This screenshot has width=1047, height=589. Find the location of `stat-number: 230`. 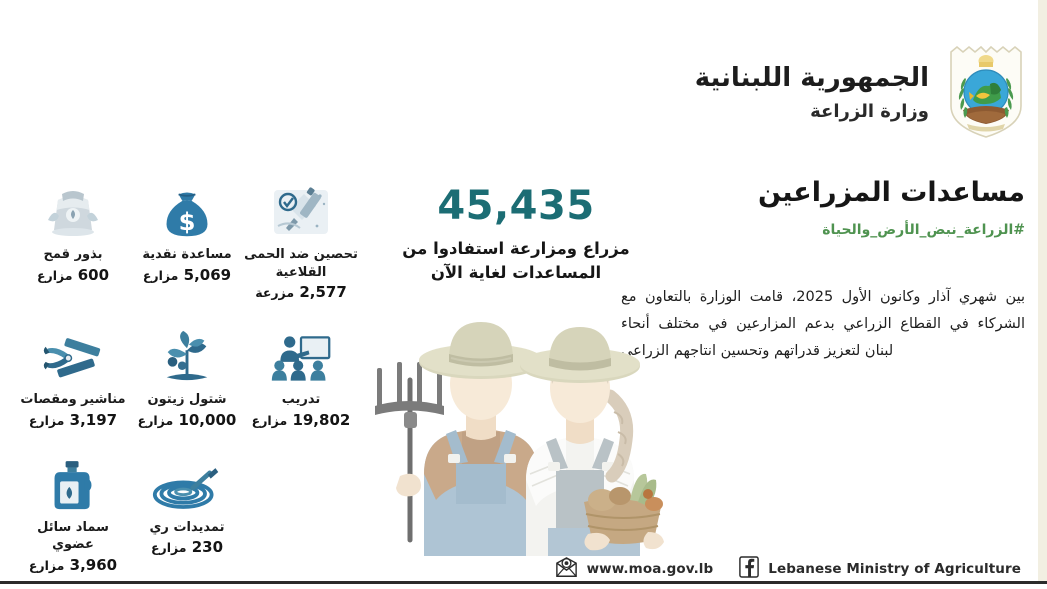

stat-number: 230 is located at coordinates (207, 547).